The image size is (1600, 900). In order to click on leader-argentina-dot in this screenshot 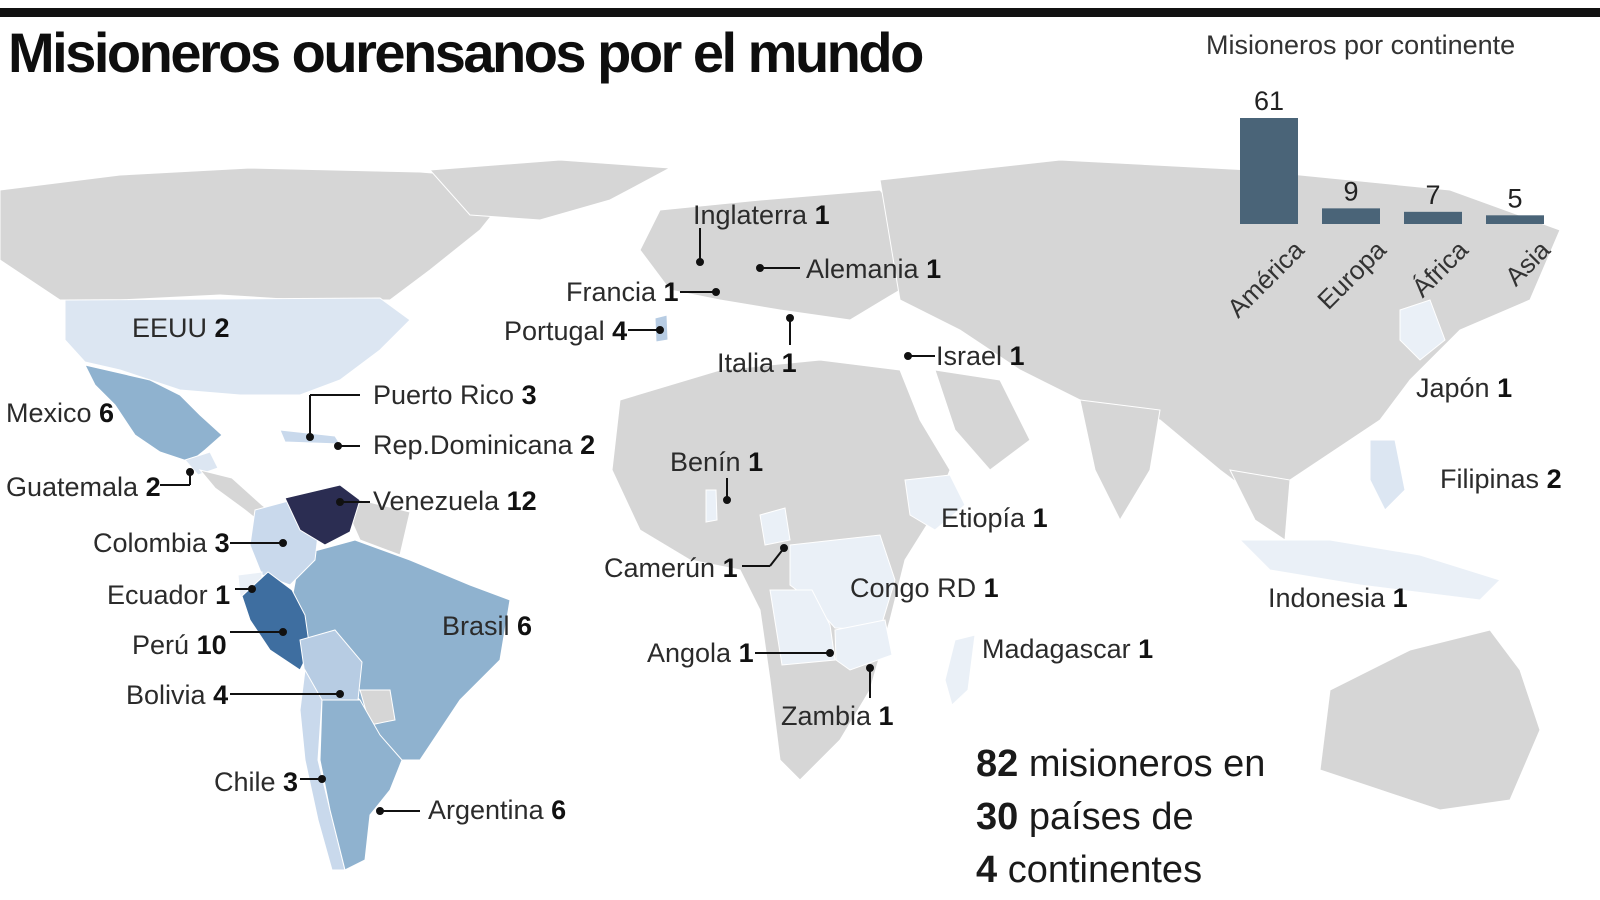, I will do `click(380, 811)`.